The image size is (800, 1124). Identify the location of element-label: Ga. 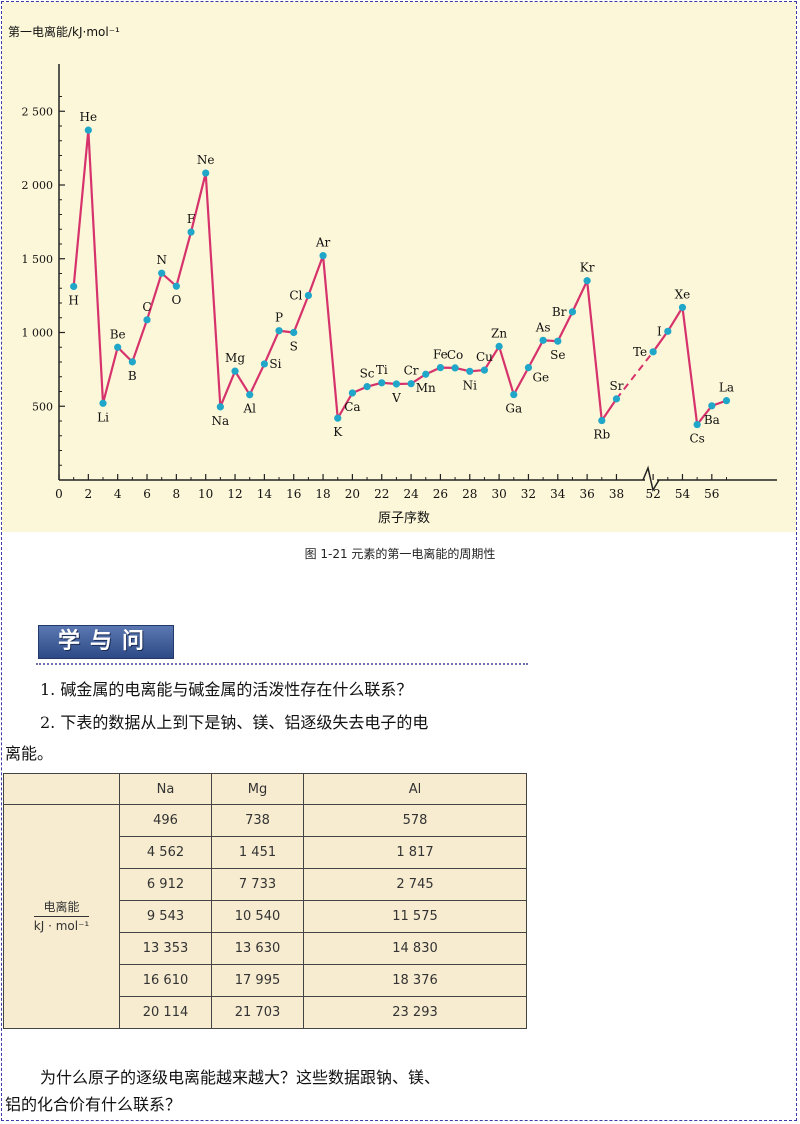
(513, 409).